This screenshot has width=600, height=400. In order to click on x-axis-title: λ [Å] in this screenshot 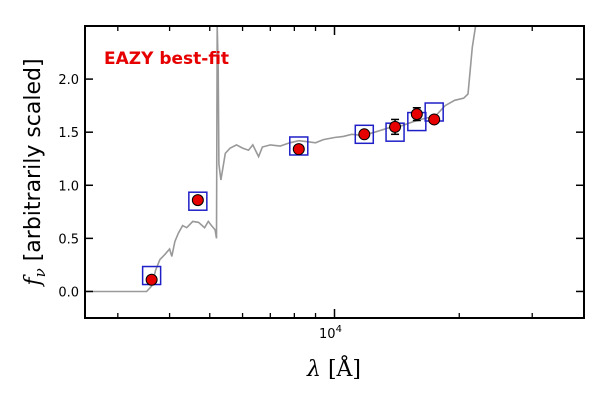, I will do `click(333, 368)`.